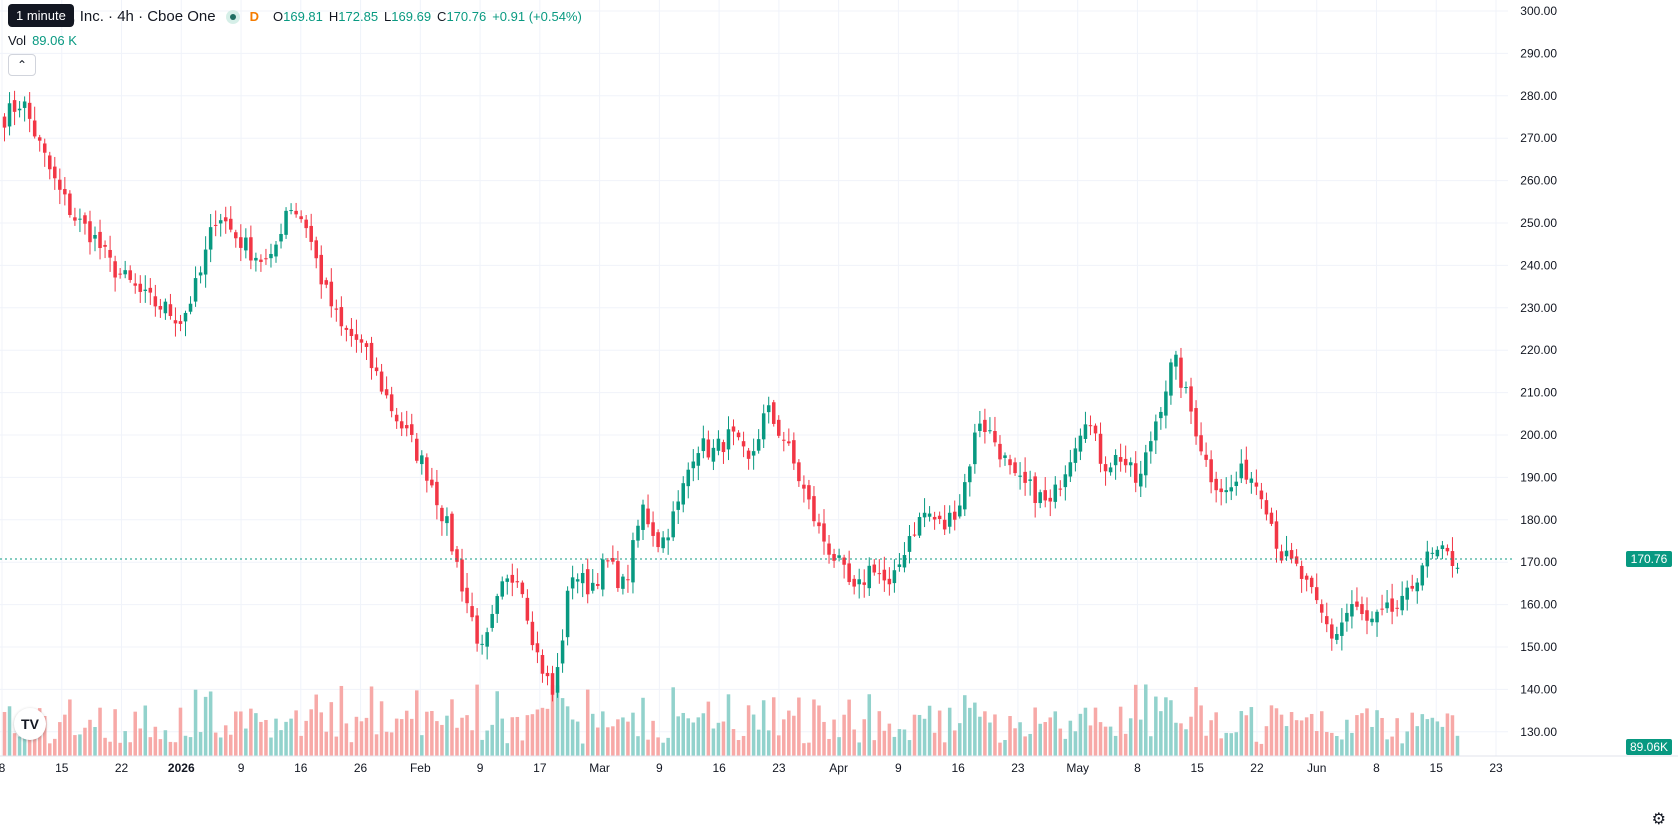  What do you see at coordinates (420, 768) in the screenshot?
I see `time-tick-label: Feb` at bounding box center [420, 768].